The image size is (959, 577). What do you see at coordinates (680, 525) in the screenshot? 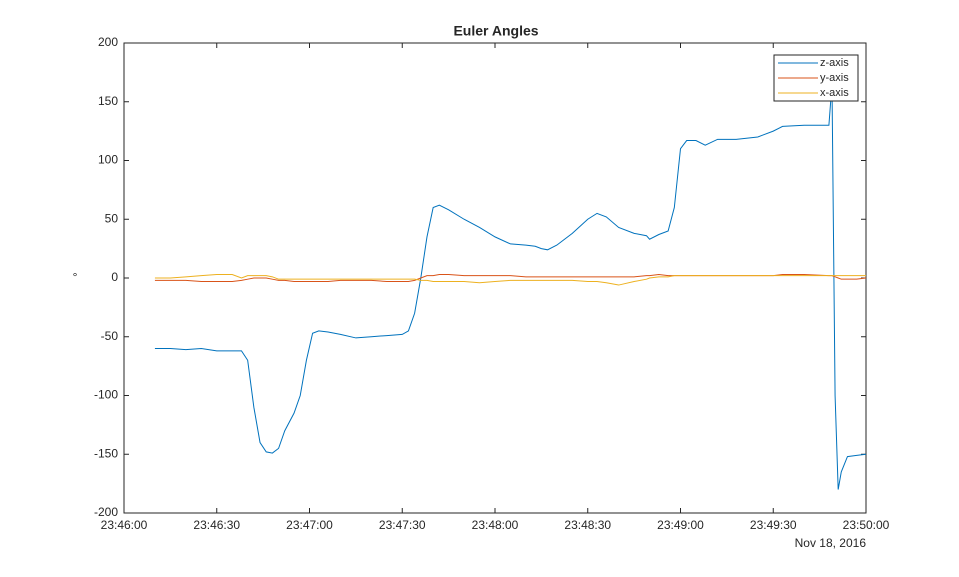
I see `x-tick-label: 23:49:00` at bounding box center [680, 525].